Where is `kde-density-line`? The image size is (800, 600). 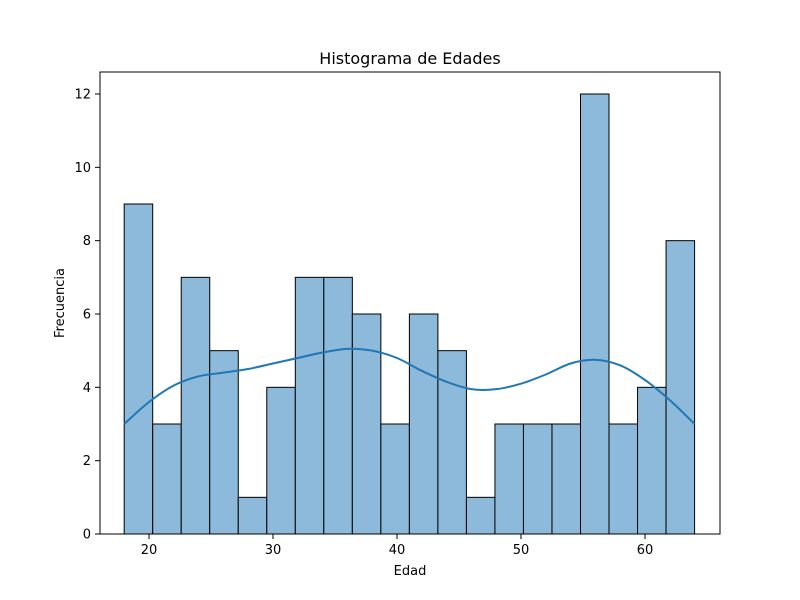 kde-density-line is located at coordinates (409, 386).